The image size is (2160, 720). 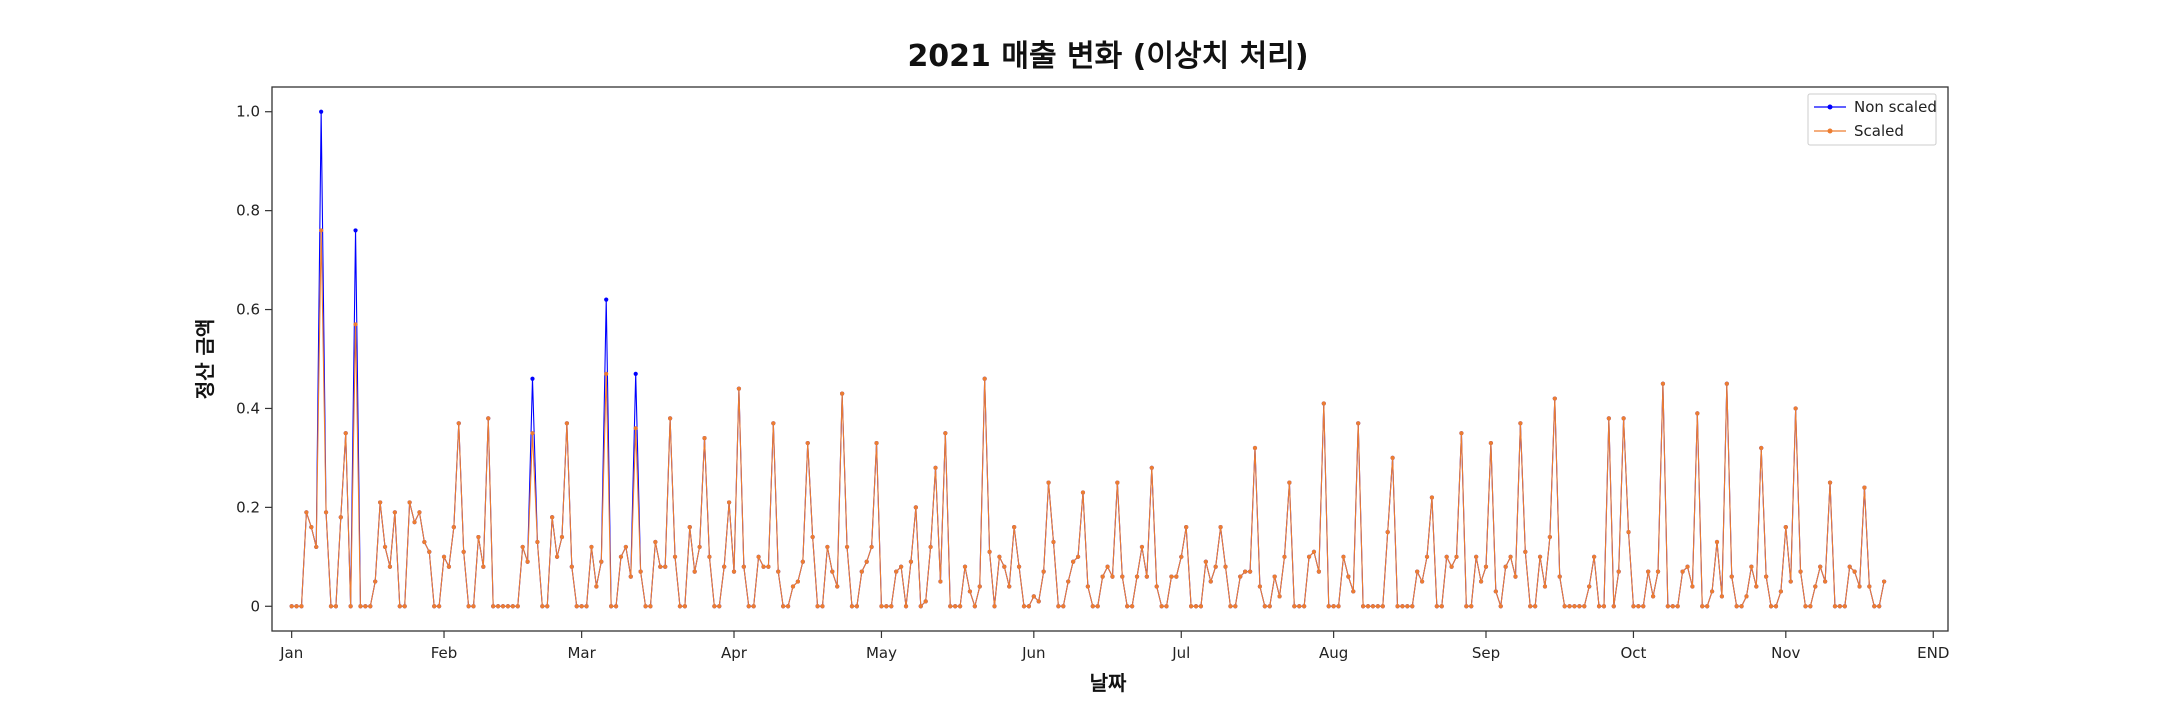 What do you see at coordinates (248, 310) in the screenshot?
I see `y-tick-label: 0.6` at bounding box center [248, 310].